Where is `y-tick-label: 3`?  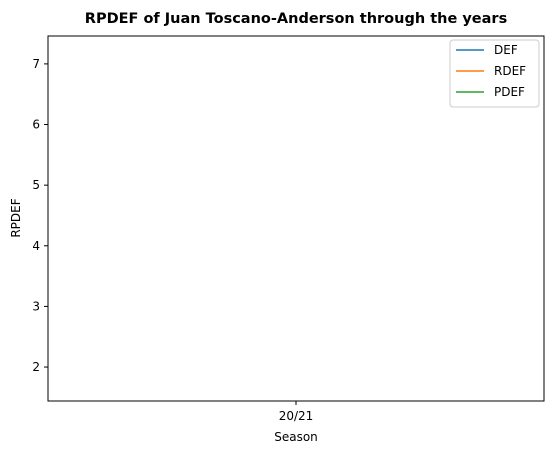
y-tick-label: 3 is located at coordinates (36, 306).